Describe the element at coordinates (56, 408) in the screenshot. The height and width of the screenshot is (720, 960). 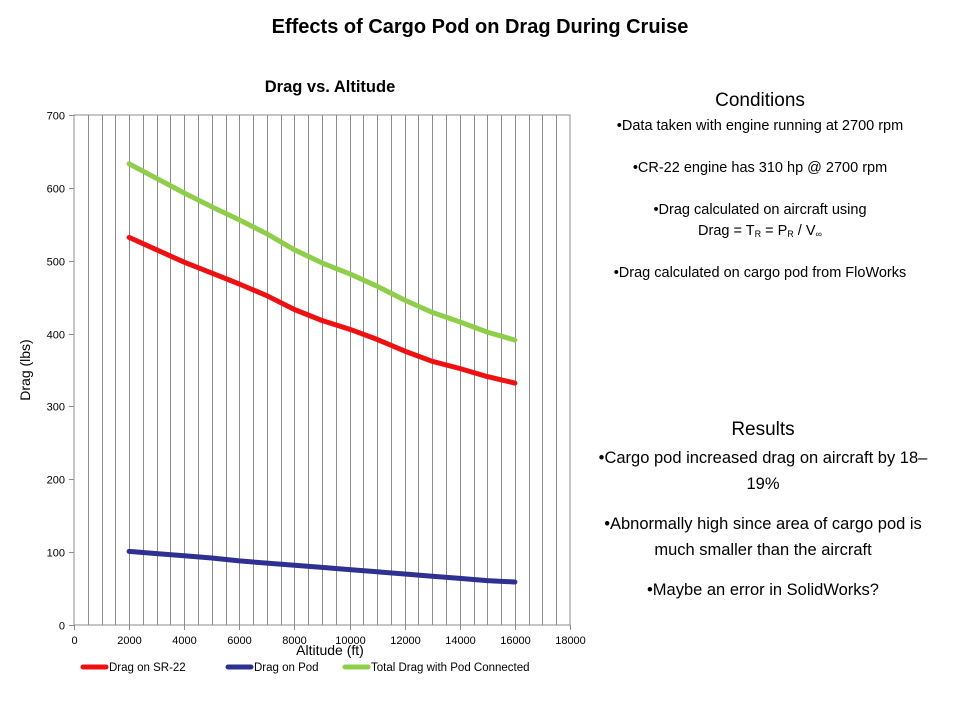
I see `y-tick-label: 300` at that location.